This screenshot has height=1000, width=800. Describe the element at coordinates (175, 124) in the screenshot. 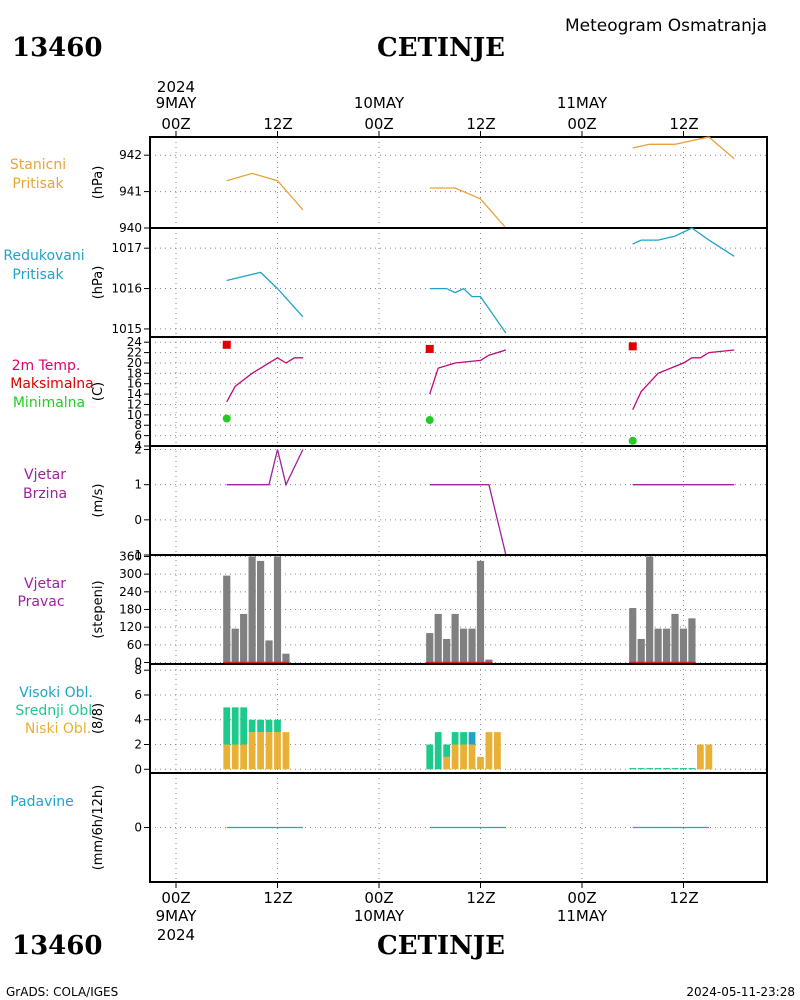

I see `top-hour-day1-00: 00Z` at that location.